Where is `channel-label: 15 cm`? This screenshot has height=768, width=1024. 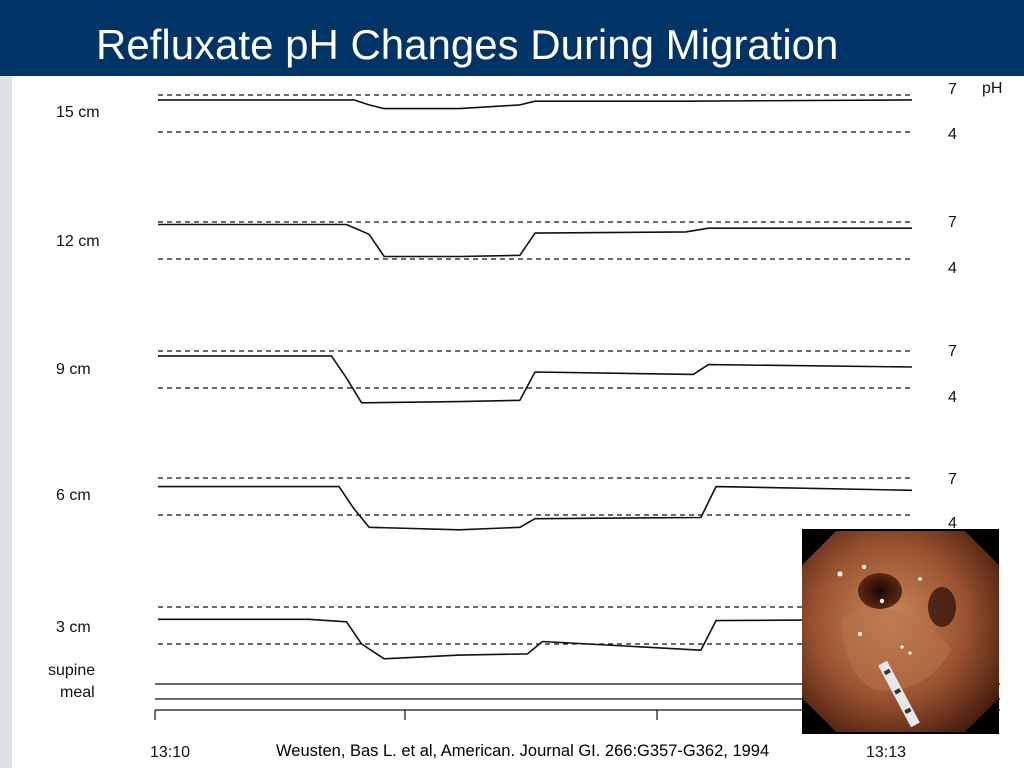
channel-label: 15 cm is located at coordinates (78, 112).